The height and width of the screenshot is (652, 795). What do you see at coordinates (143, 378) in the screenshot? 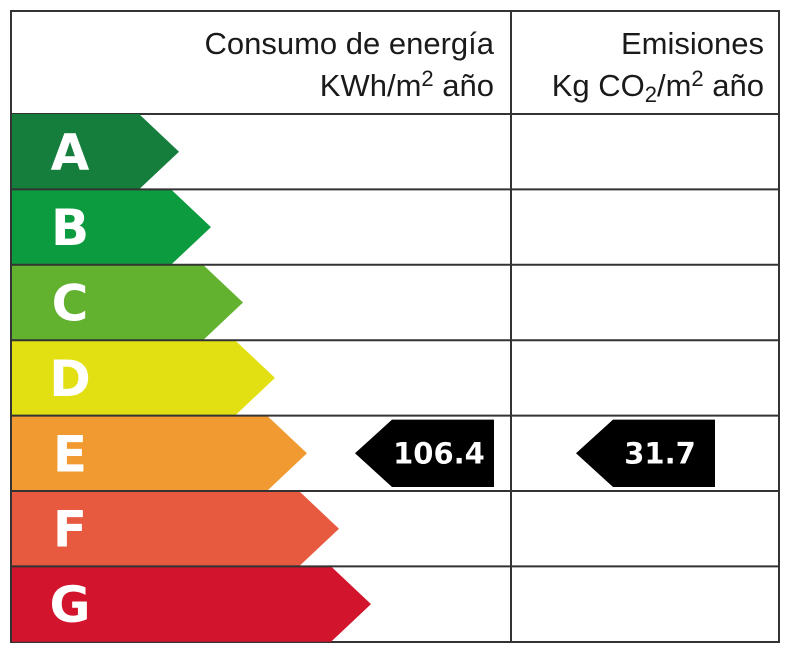
I see `rating-arrow-d` at bounding box center [143, 378].